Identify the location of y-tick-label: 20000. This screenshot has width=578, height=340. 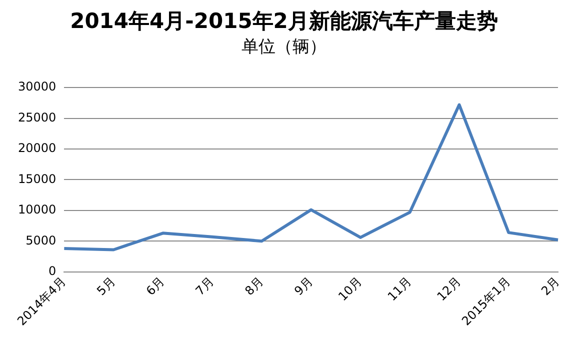
(37, 148).